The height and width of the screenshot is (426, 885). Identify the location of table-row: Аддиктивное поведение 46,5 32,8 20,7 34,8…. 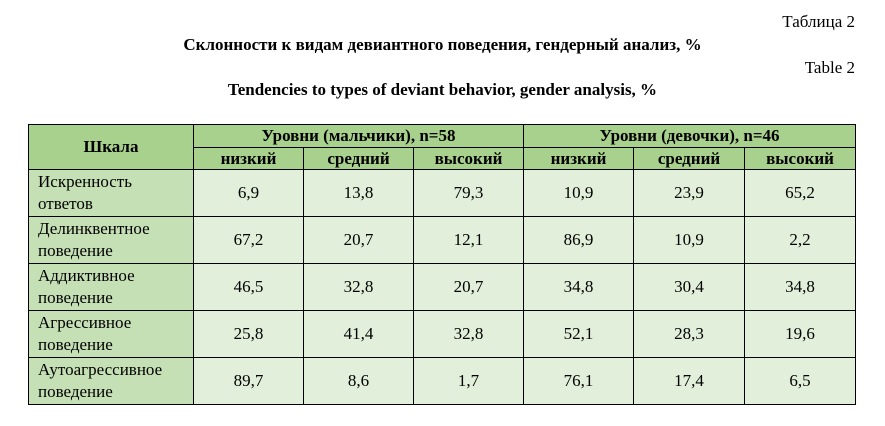
(442, 287).